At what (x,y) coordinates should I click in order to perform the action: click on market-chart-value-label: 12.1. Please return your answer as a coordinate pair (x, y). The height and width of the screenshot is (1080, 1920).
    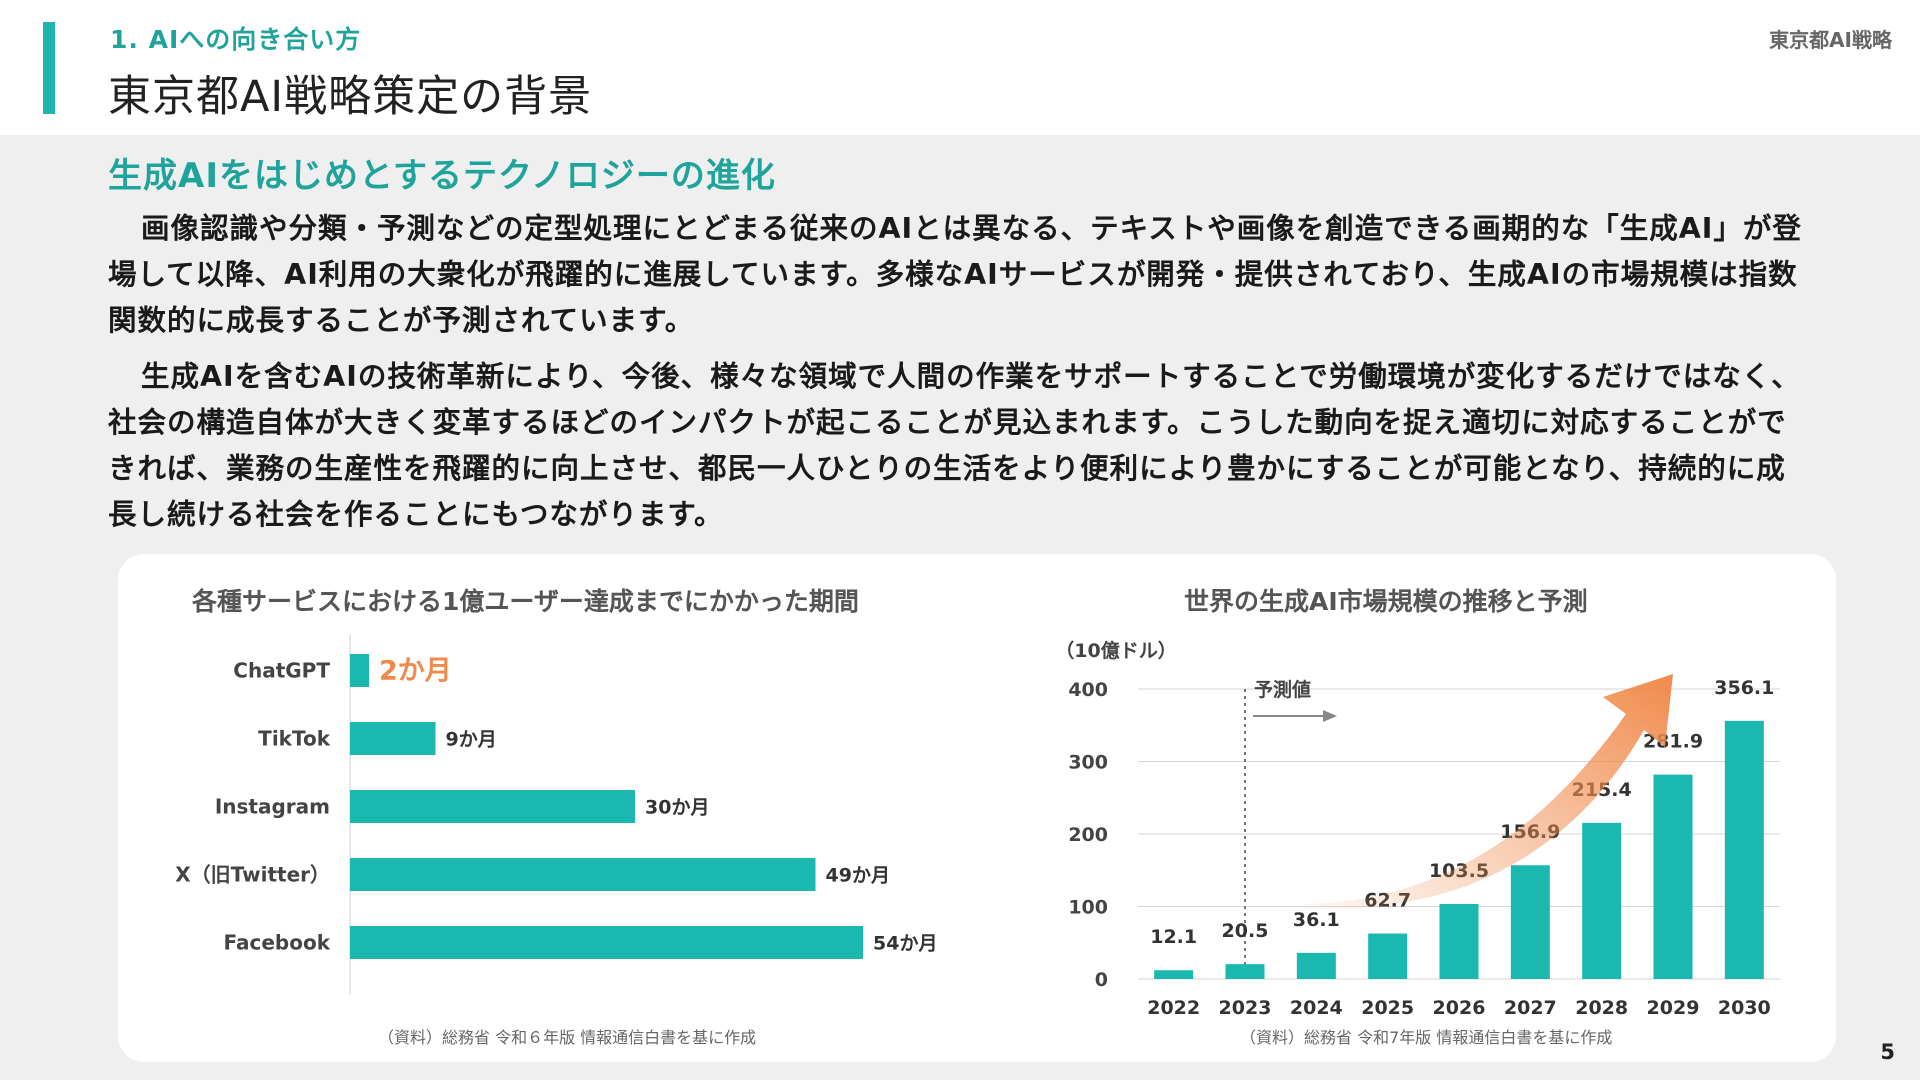
    Looking at the image, I should click on (1173, 937).